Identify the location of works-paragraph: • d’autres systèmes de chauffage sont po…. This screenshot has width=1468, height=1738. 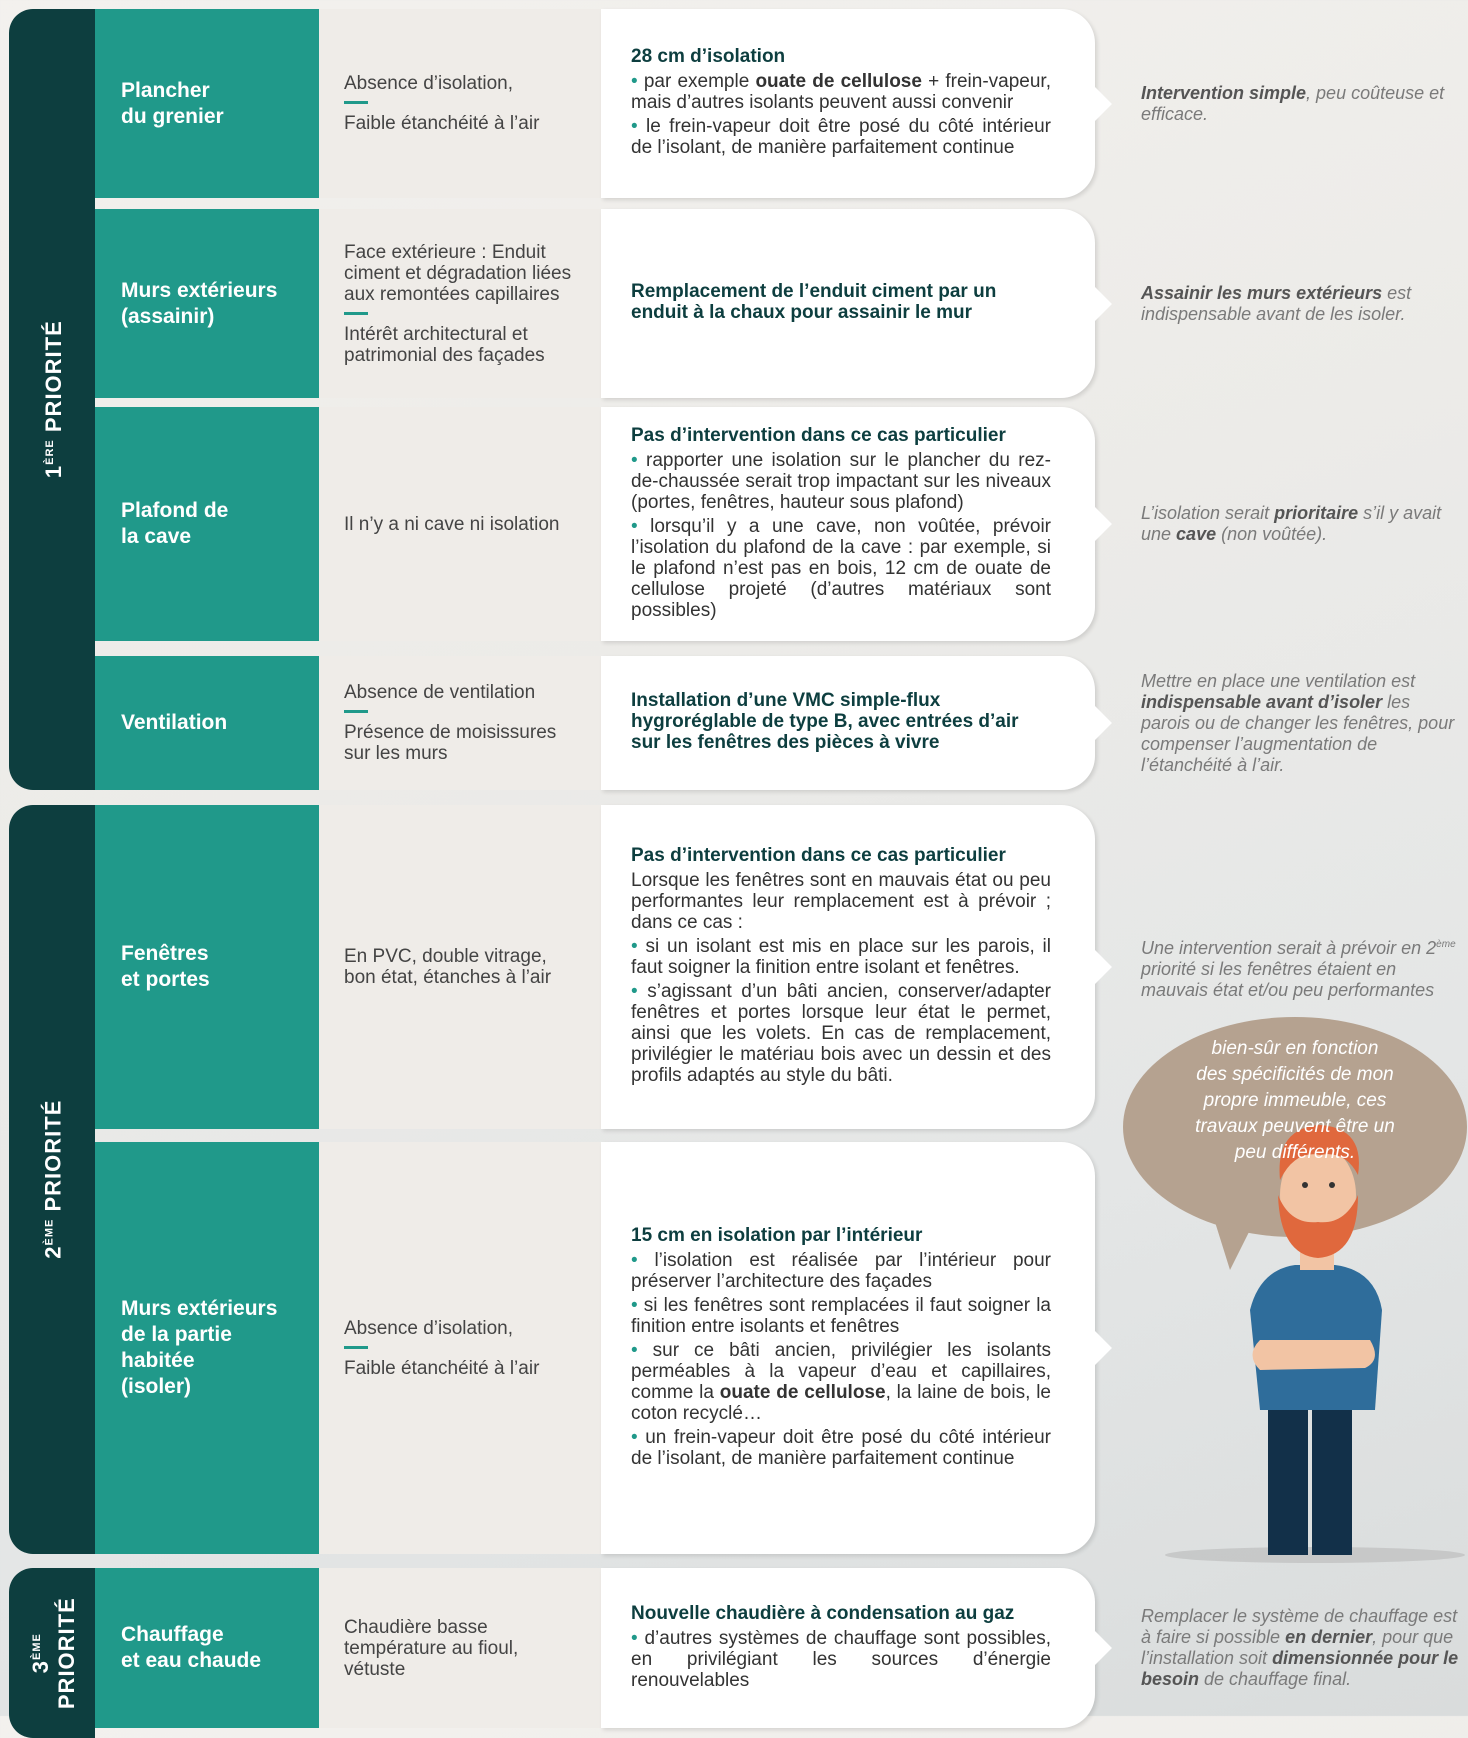
(841, 1659).